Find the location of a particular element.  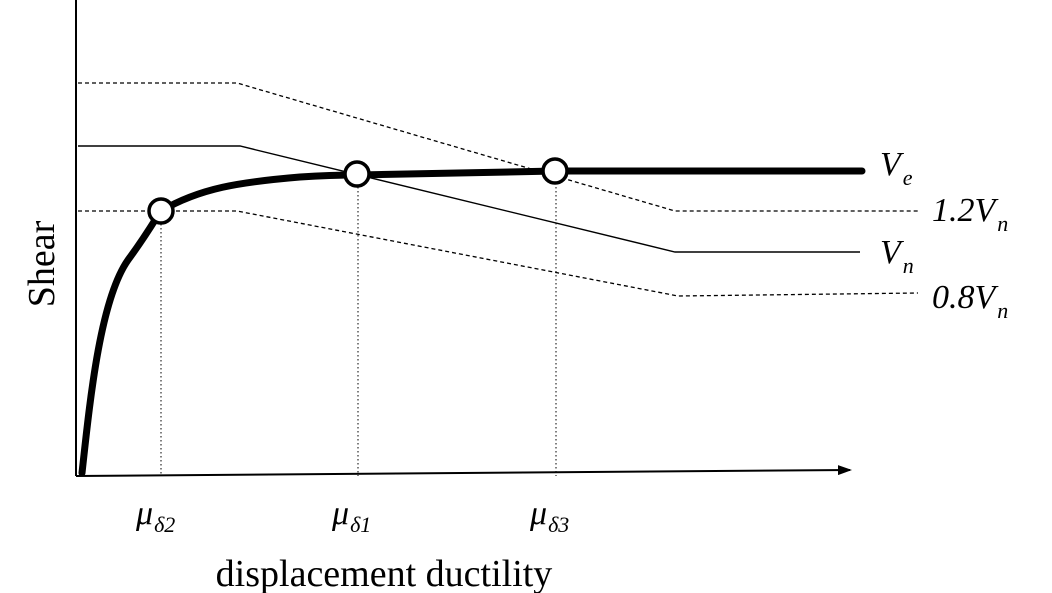

intersection-marker-mu-d1 is located at coordinates (357, 174).